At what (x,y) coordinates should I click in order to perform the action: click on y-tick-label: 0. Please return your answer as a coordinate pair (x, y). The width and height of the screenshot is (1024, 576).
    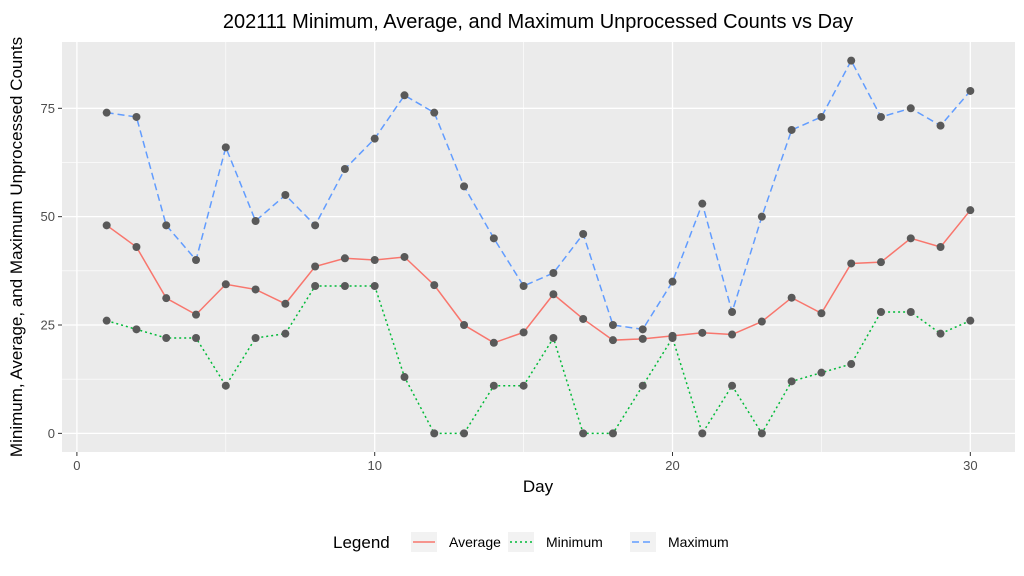
    Looking at the image, I should click on (51, 433).